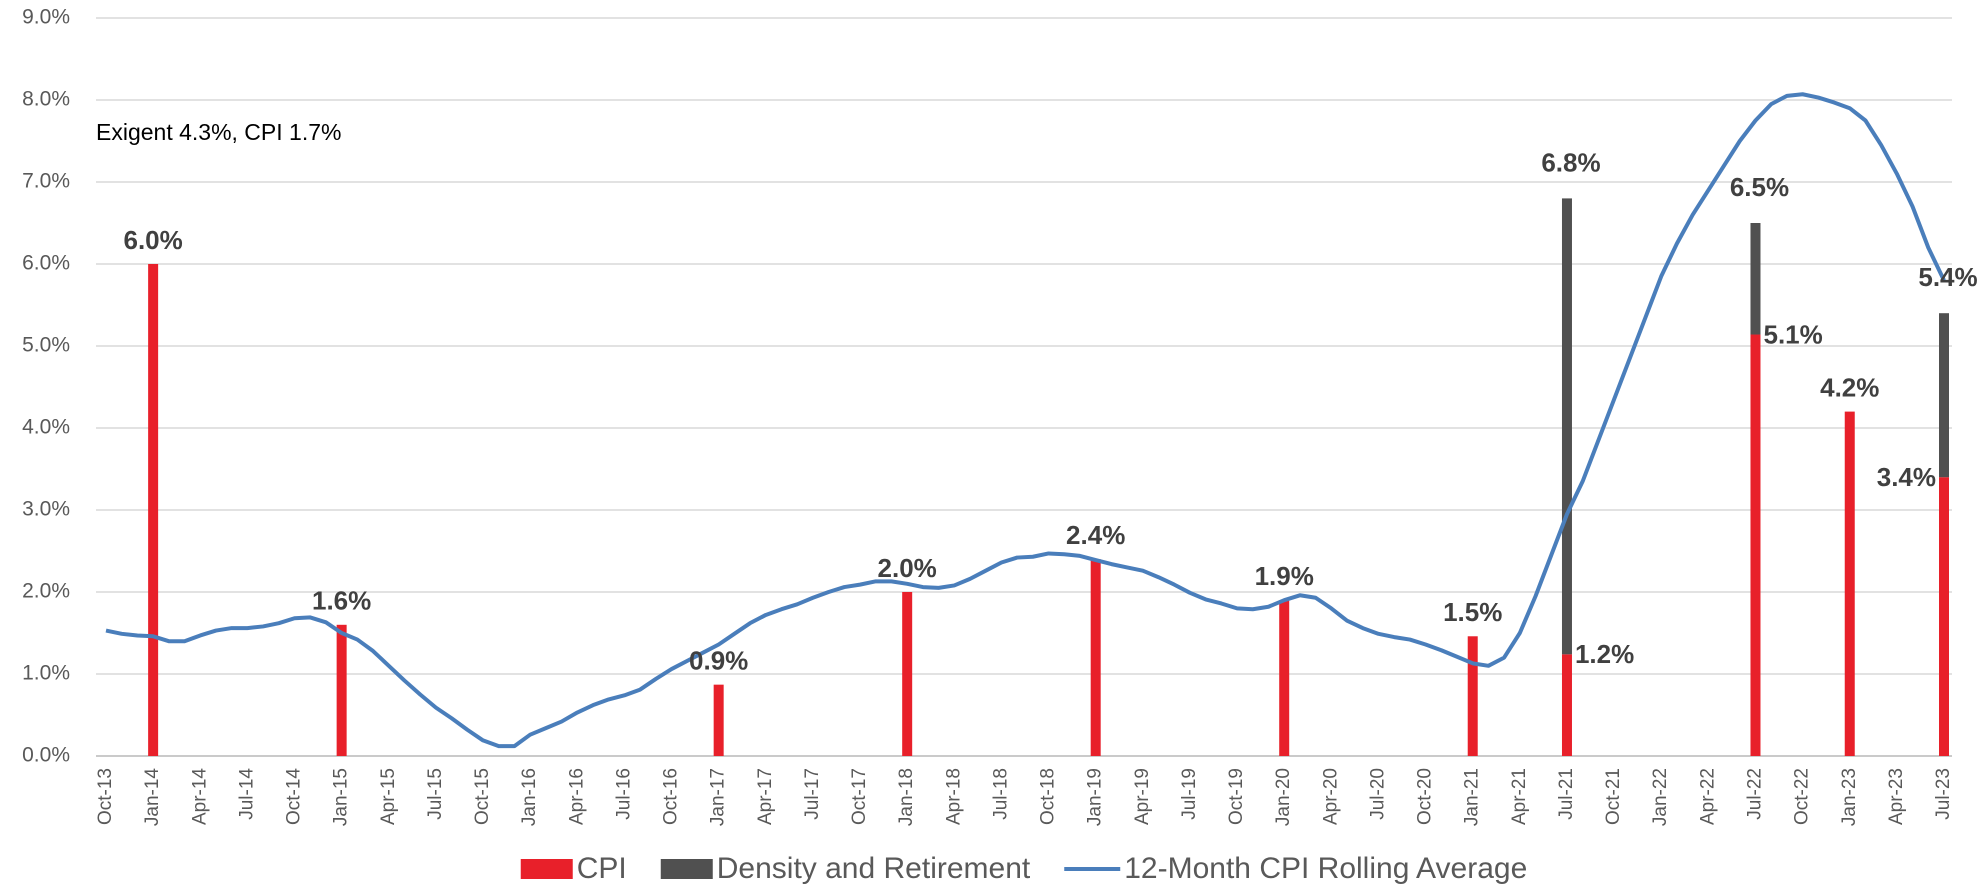  I want to click on total-label: 6.8%, so click(1570, 162).